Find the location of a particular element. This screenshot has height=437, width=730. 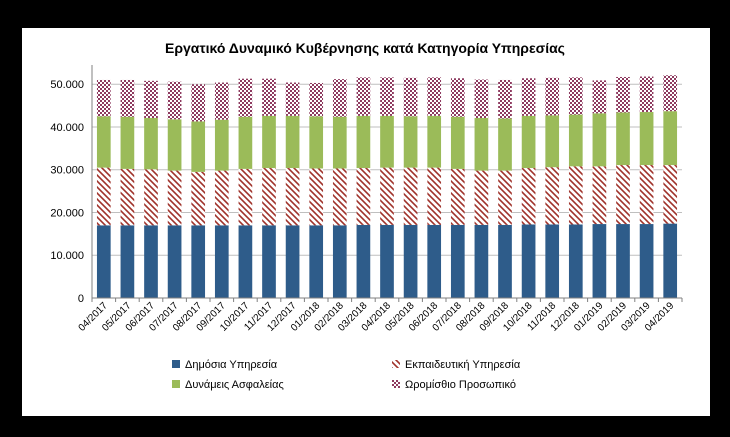

y-tick-label: 0 is located at coordinates (81, 299).